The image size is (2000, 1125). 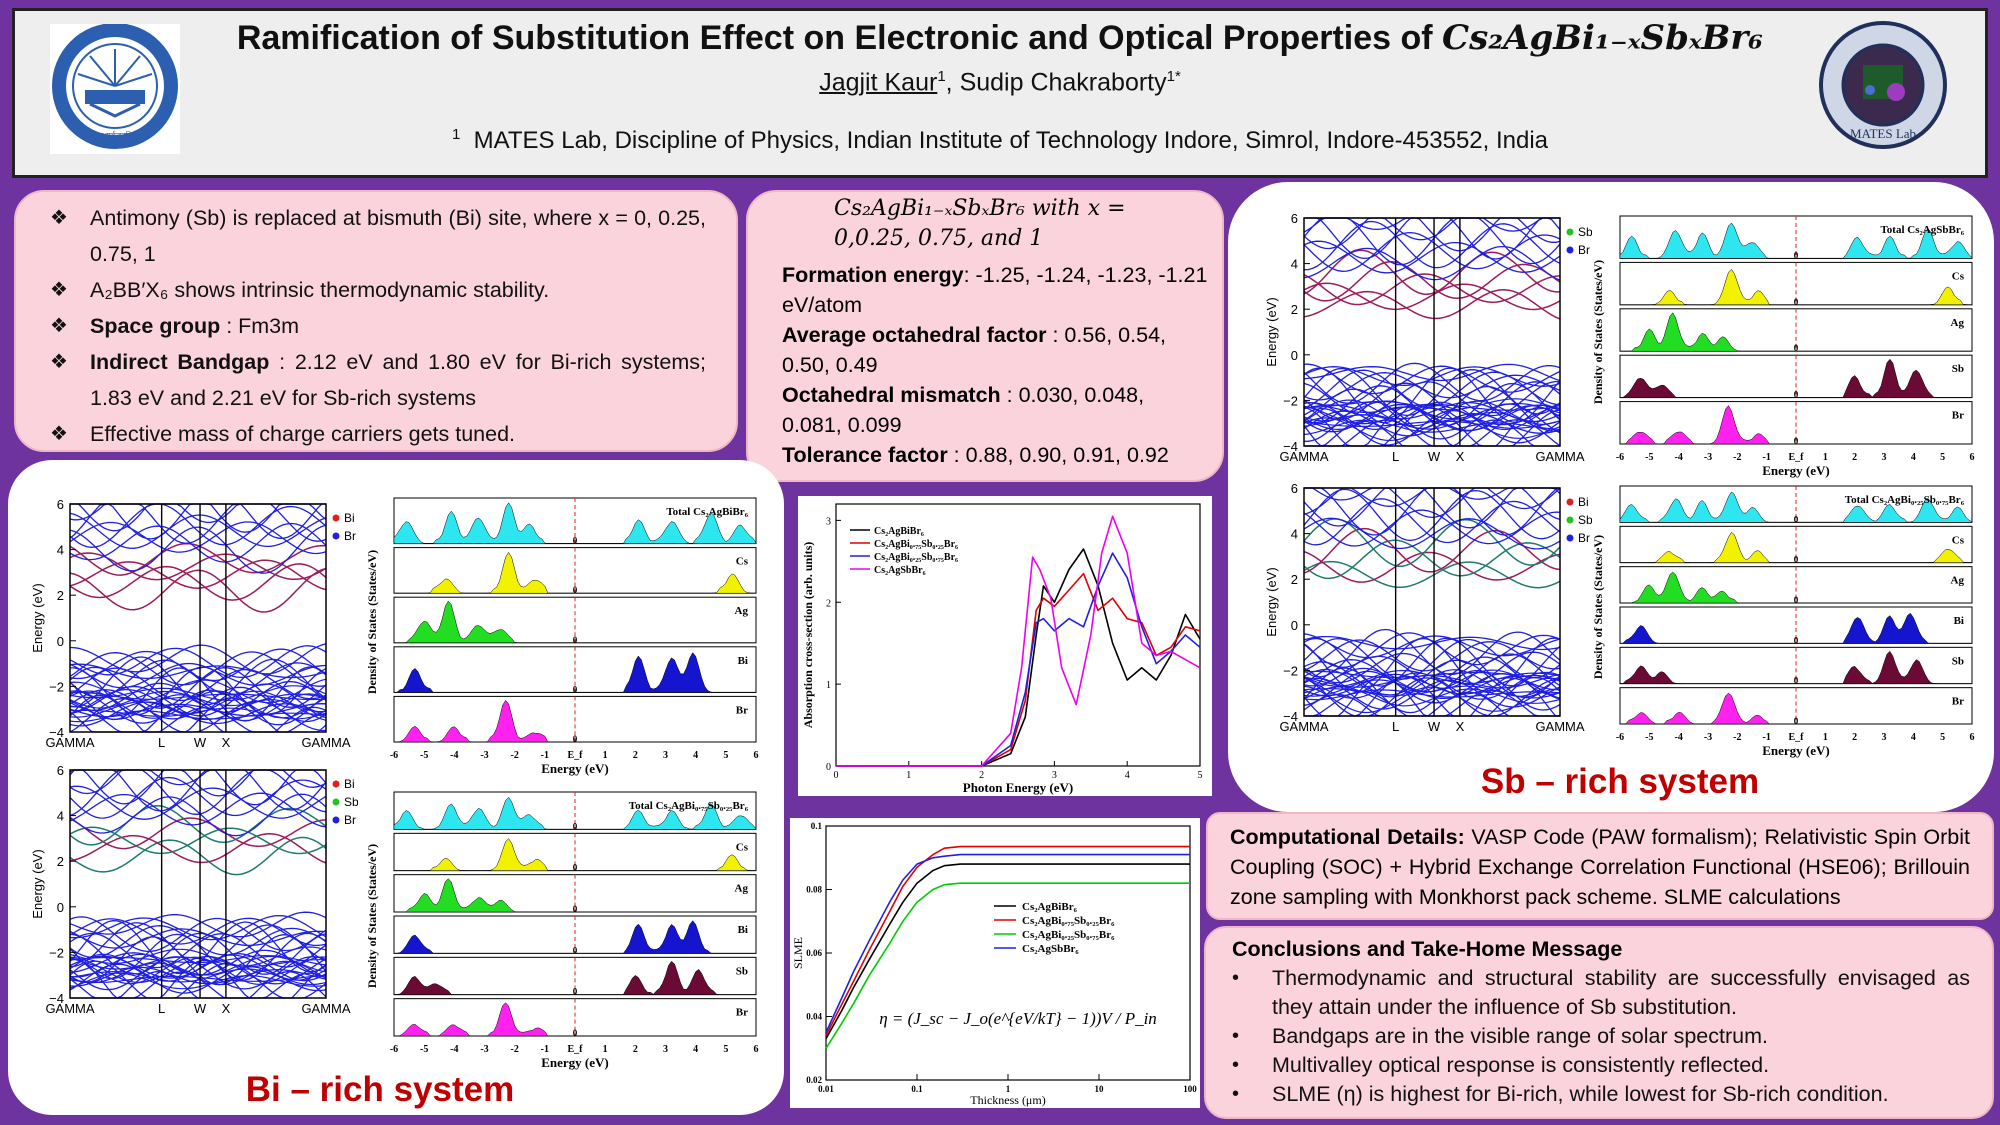 What do you see at coordinates (995, 290) in the screenshot?
I see `property-value: : -1.25, -1.24, -1.23, -1.21 eV/atom` at bounding box center [995, 290].